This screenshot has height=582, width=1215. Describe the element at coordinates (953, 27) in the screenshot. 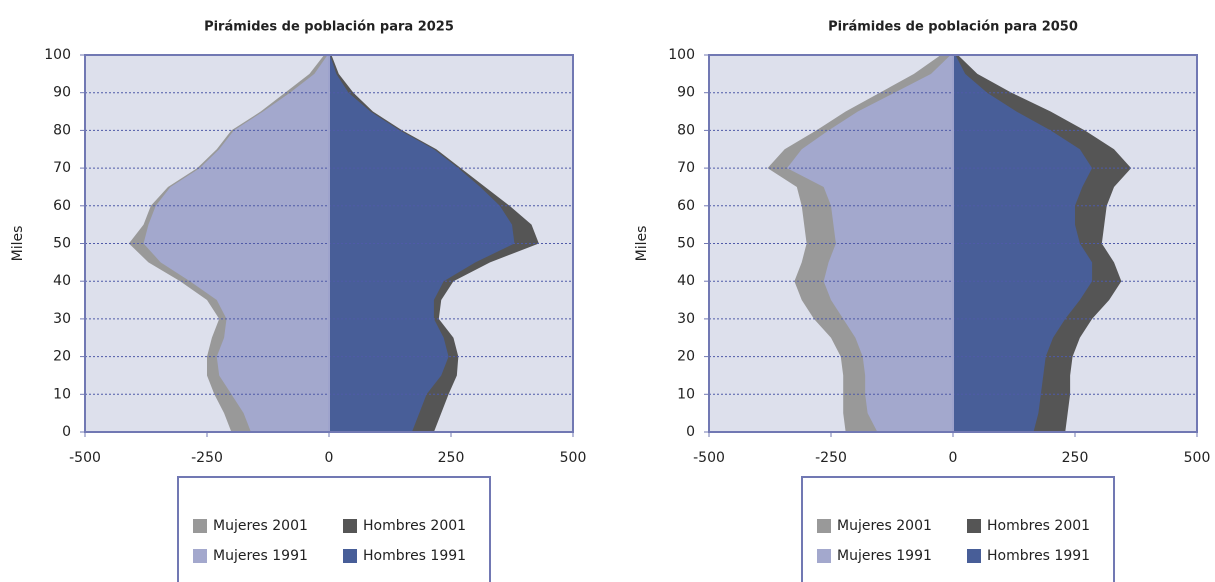

I see `chart-title: Pirámides de población para 2050` at that location.